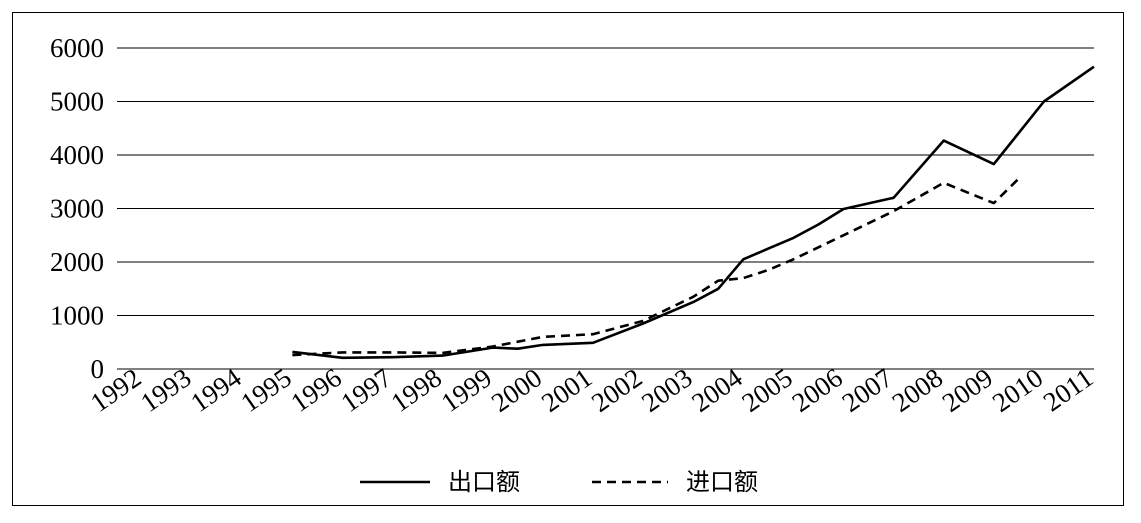 The height and width of the screenshot is (523, 1141). Describe the element at coordinates (315, 390) in the screenshot. I see `x-tick-label: 1996` at that location.